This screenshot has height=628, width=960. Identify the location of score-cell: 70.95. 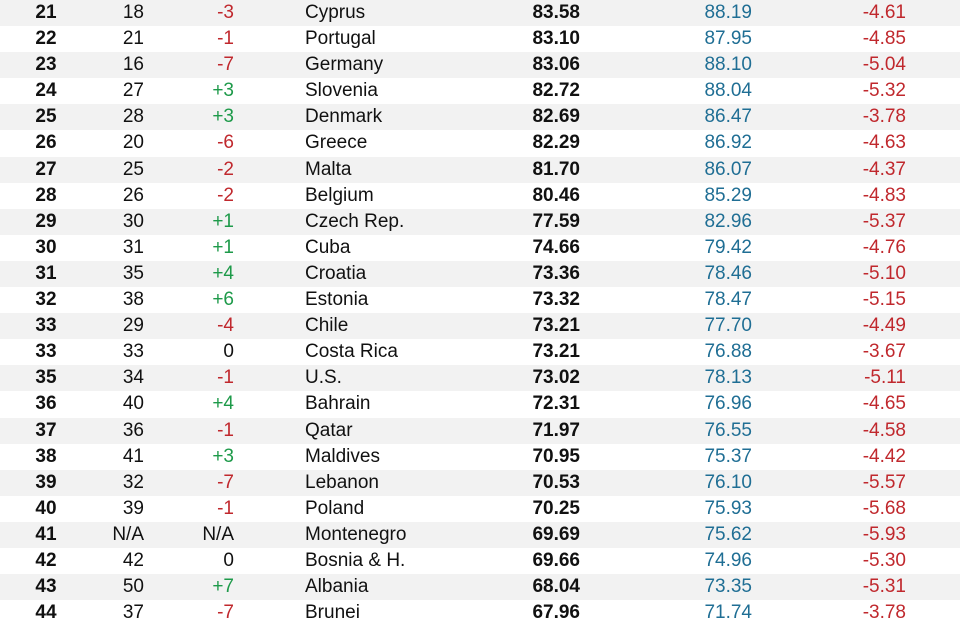
(556, 456).